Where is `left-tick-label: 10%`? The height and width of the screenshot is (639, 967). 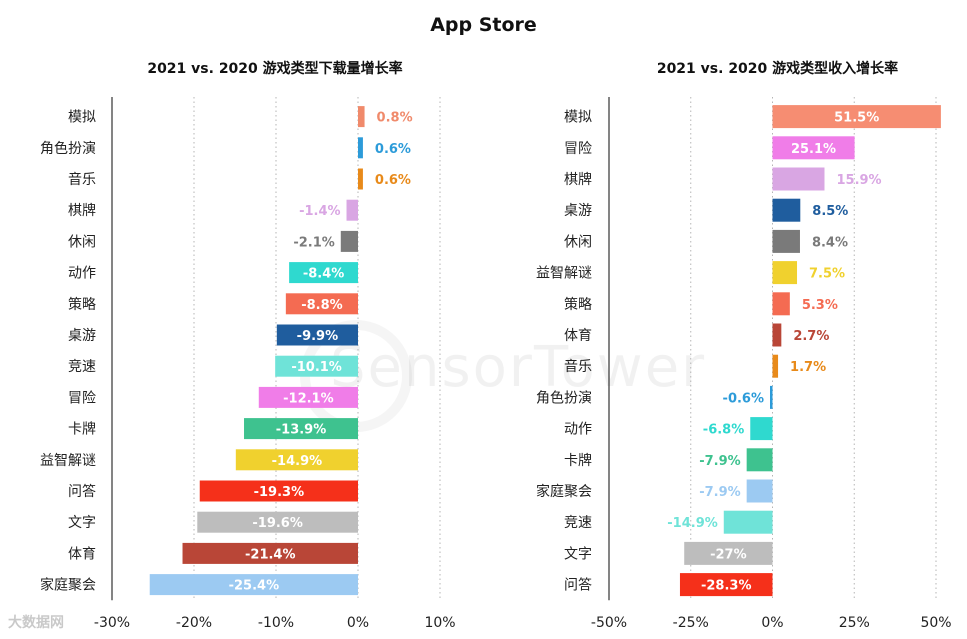 left-tick-label: 10% is located at coordinates (439, 623).